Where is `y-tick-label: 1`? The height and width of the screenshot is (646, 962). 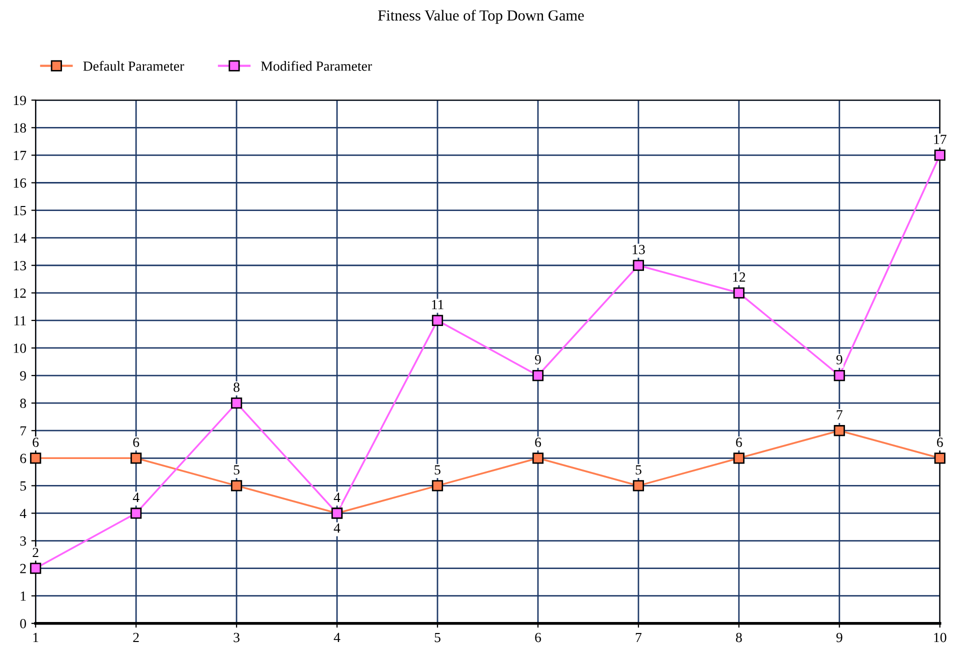 y-tick-label: 1 is located at coordinates (23, 596).